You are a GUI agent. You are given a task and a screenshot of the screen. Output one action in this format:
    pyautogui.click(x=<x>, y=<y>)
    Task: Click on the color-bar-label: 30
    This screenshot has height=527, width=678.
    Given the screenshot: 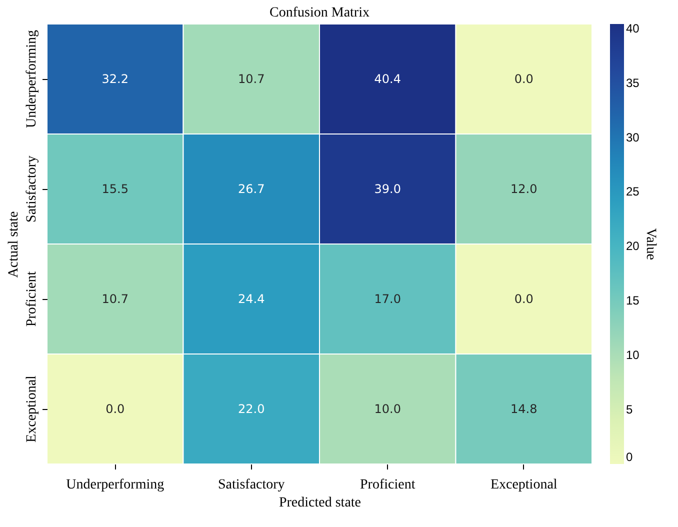 What is the action you would take?
    pyautogui.click(x=633, y=137)
    